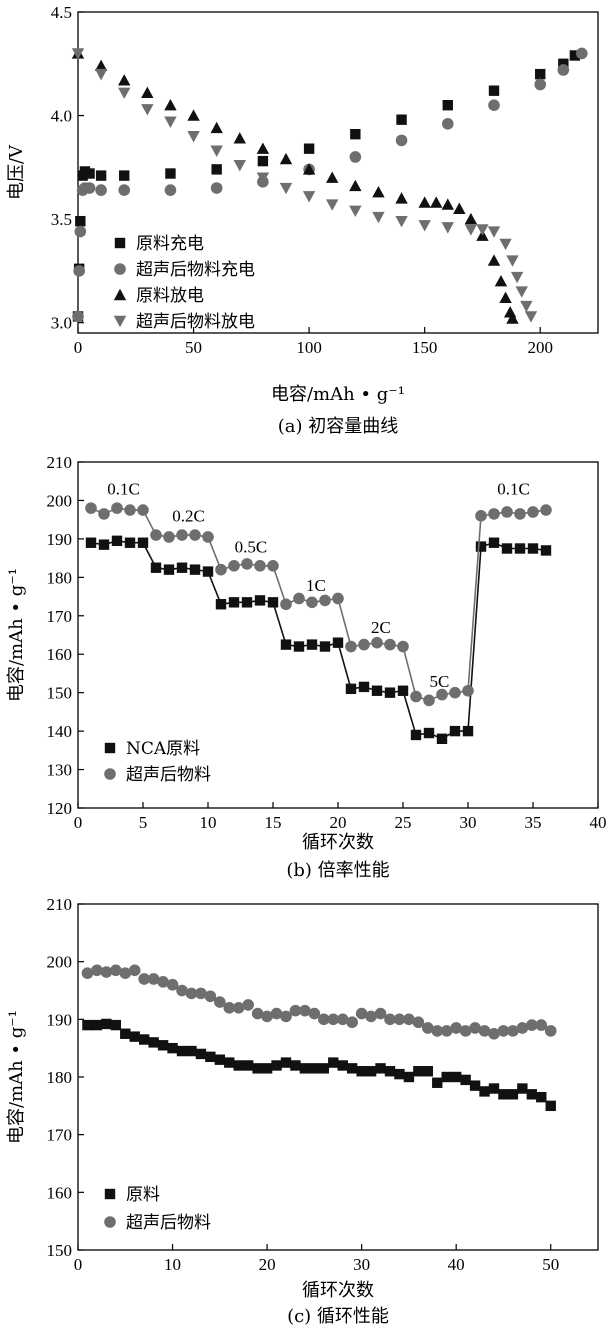 The width and height of the screenshot is (611, 1334). I want to click on legend-label: NCA原料, so click(163, 749).